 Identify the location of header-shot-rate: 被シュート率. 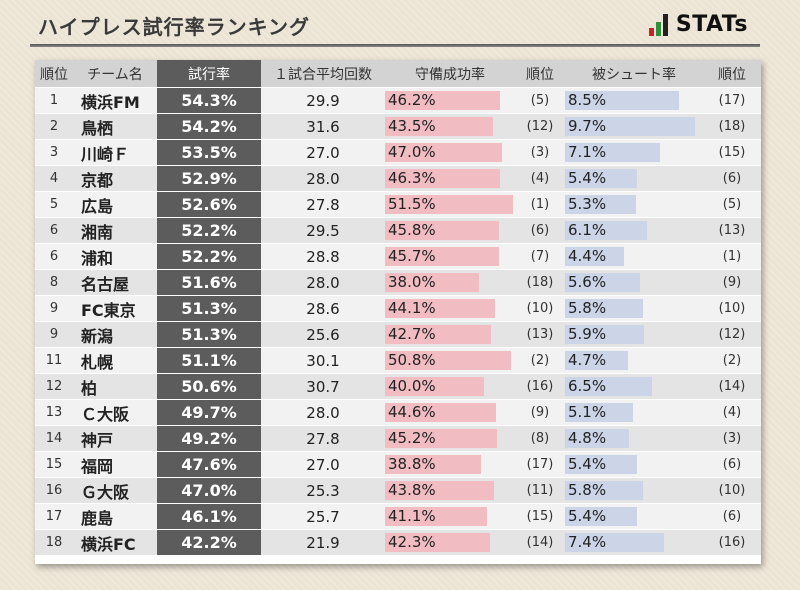
(634, 74).